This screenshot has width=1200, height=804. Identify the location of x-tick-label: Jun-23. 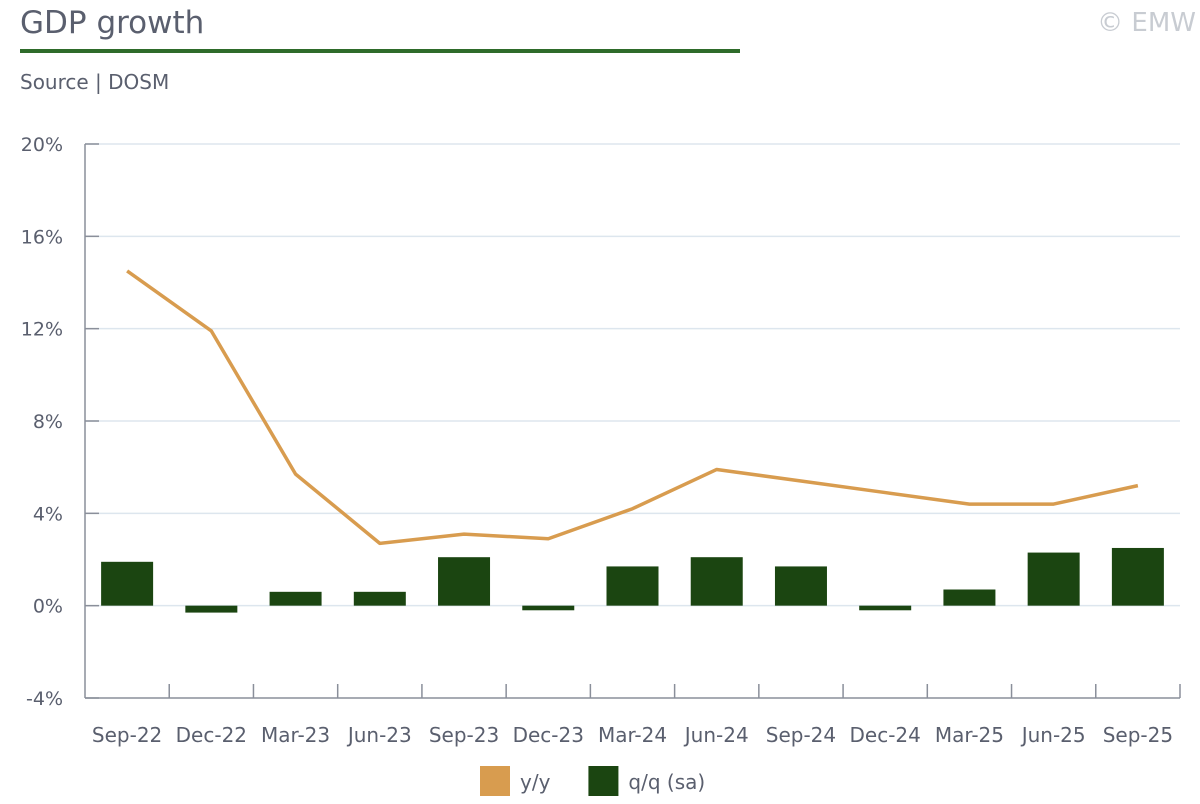
(379, 735).